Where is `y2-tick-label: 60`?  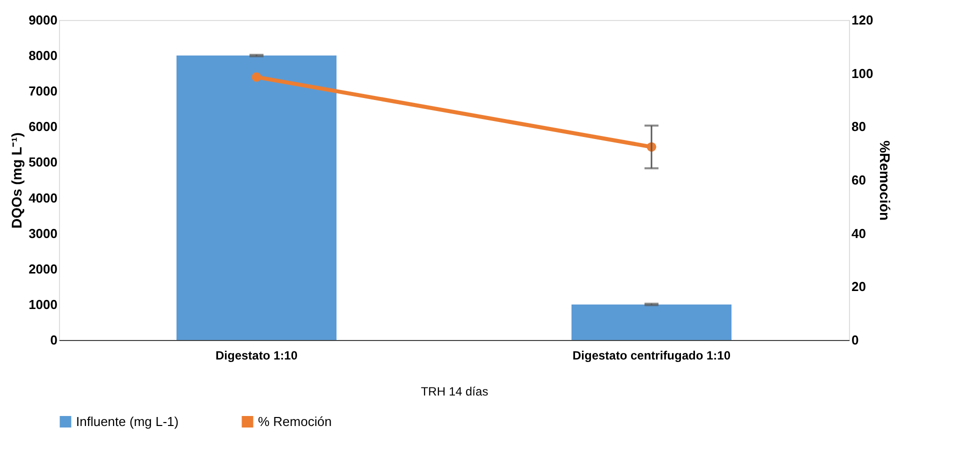 y2-tick-label: 60 is located at coordinates (859, 180).